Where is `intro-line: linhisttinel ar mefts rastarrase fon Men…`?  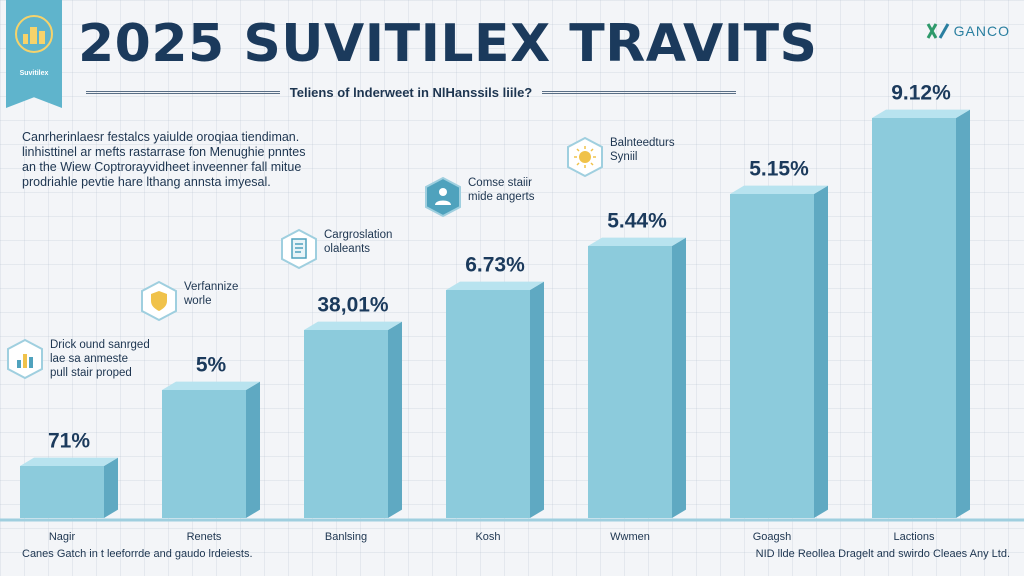 intro-line: linhisttinel ar mefts rastarrase fon Men… is located at coordinates (164, 152).